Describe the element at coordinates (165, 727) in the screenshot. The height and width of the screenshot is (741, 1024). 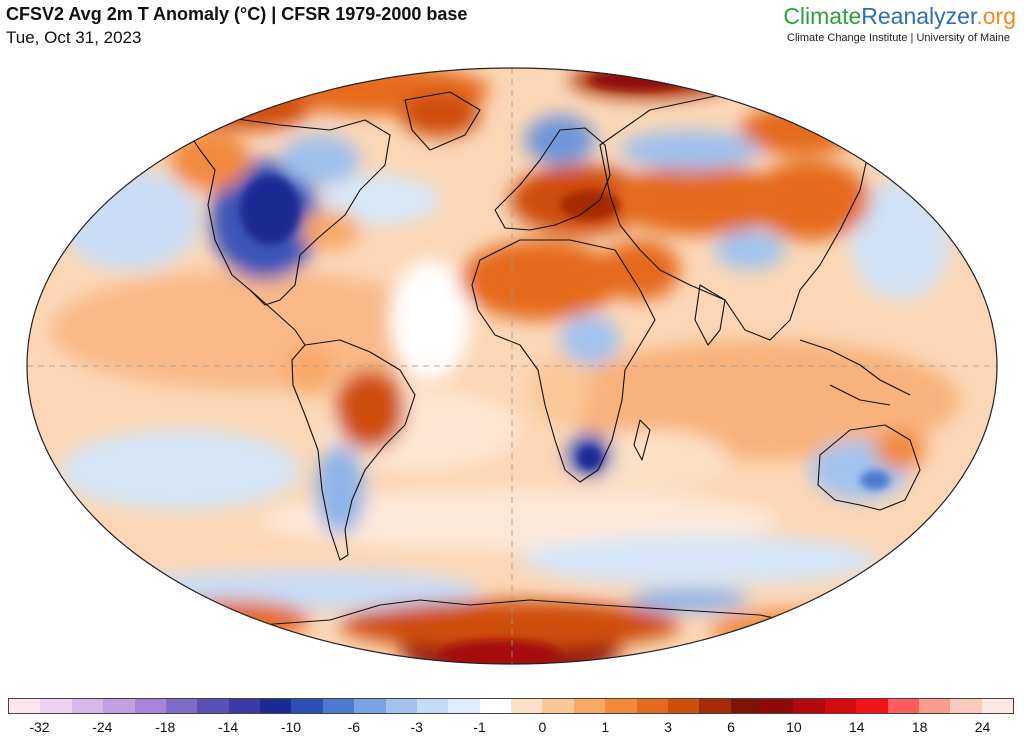
I see `colorbar-tick-label: -18` at that location.